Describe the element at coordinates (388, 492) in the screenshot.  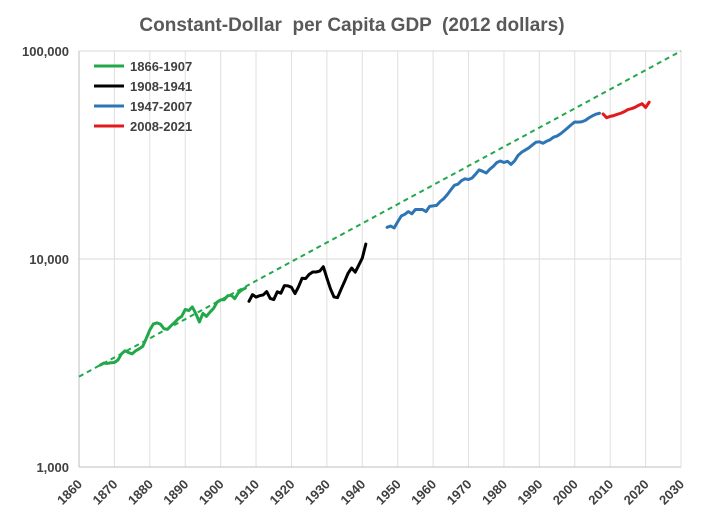
I see `x-tick-label-1950: 1950` at that location.